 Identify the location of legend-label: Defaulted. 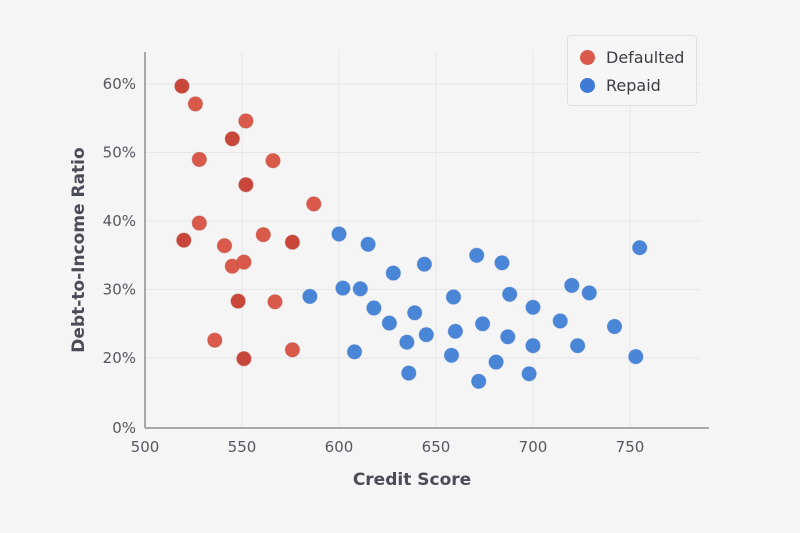
(645, 57).